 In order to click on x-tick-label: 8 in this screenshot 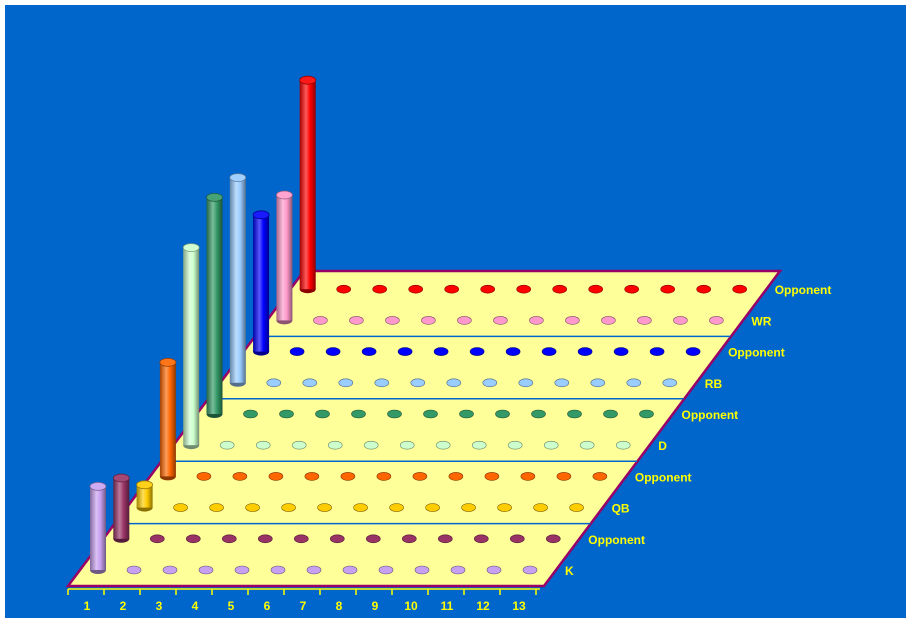, I will do `click(339, 606)`.